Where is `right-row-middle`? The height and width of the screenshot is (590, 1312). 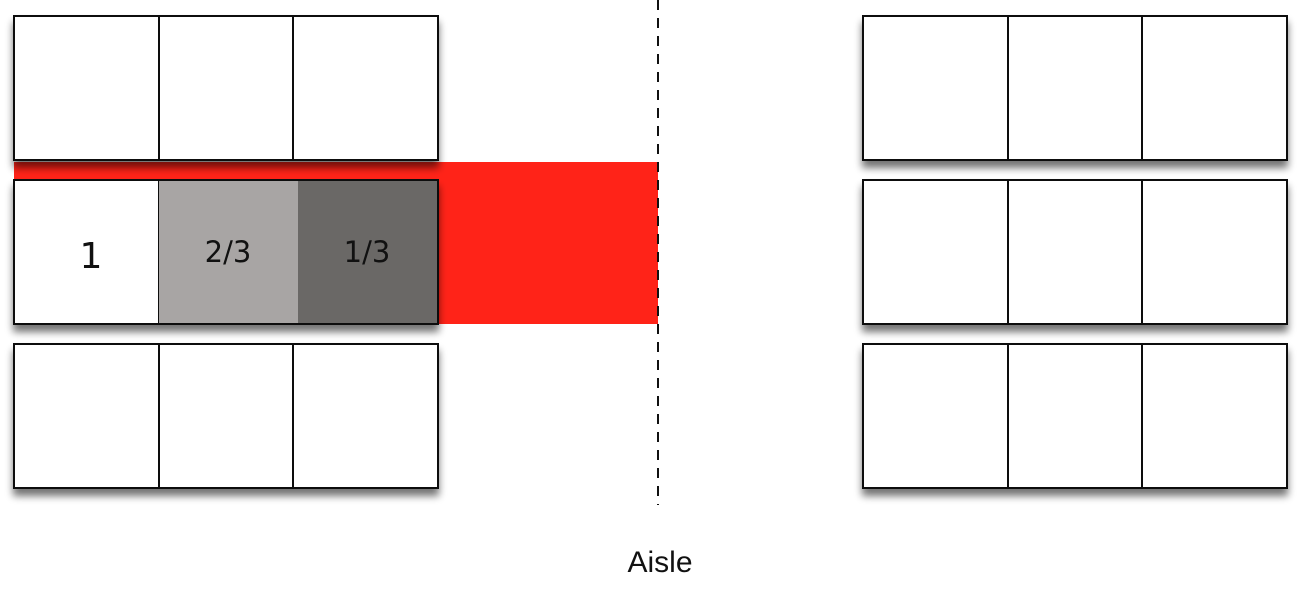
right-row-middle is located at coordinates (1075, 252).